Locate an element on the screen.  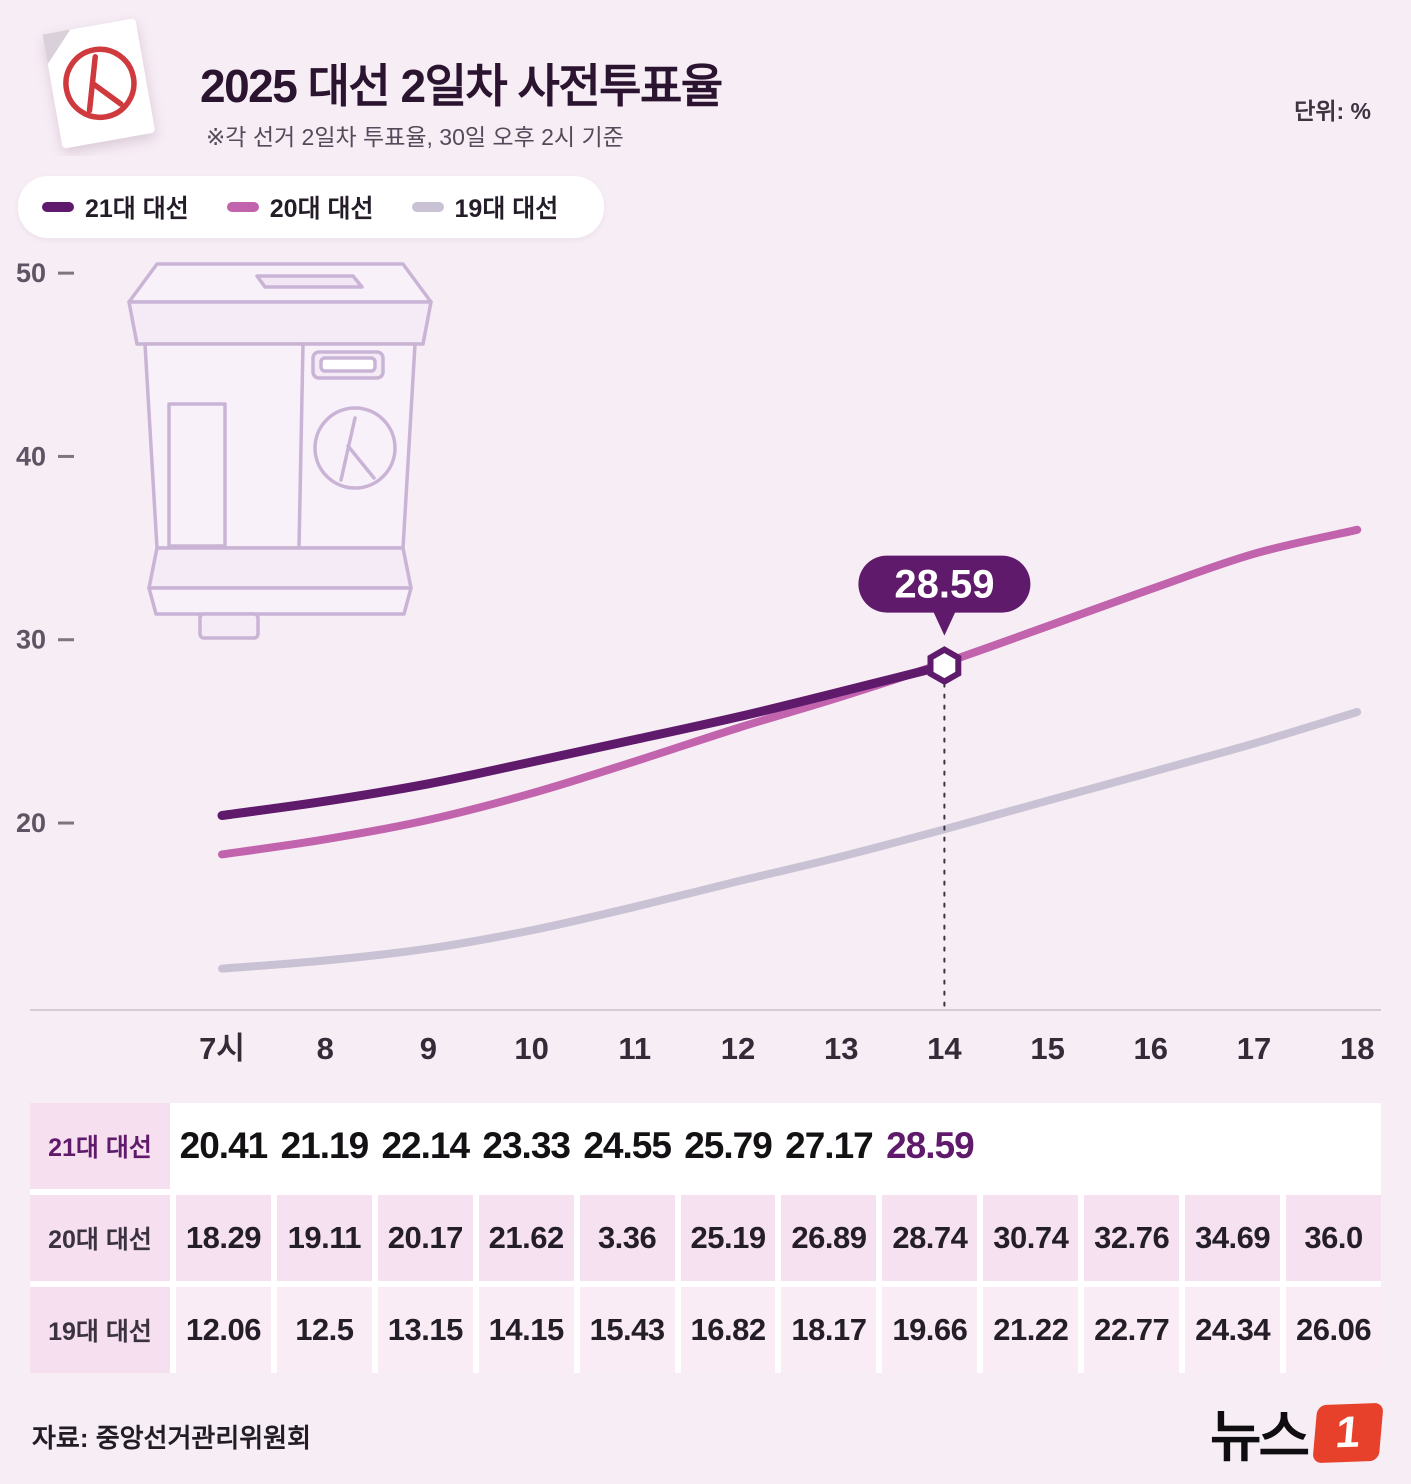
table-cell: 24.34 is located at coordinates (1233, 1330).